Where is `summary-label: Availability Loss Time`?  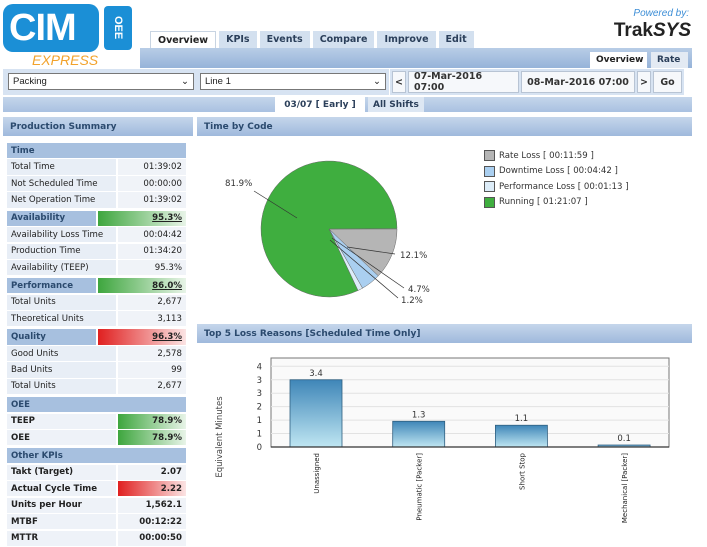
summary-label: Availability Loss Time is located at coordinates (61, 235).